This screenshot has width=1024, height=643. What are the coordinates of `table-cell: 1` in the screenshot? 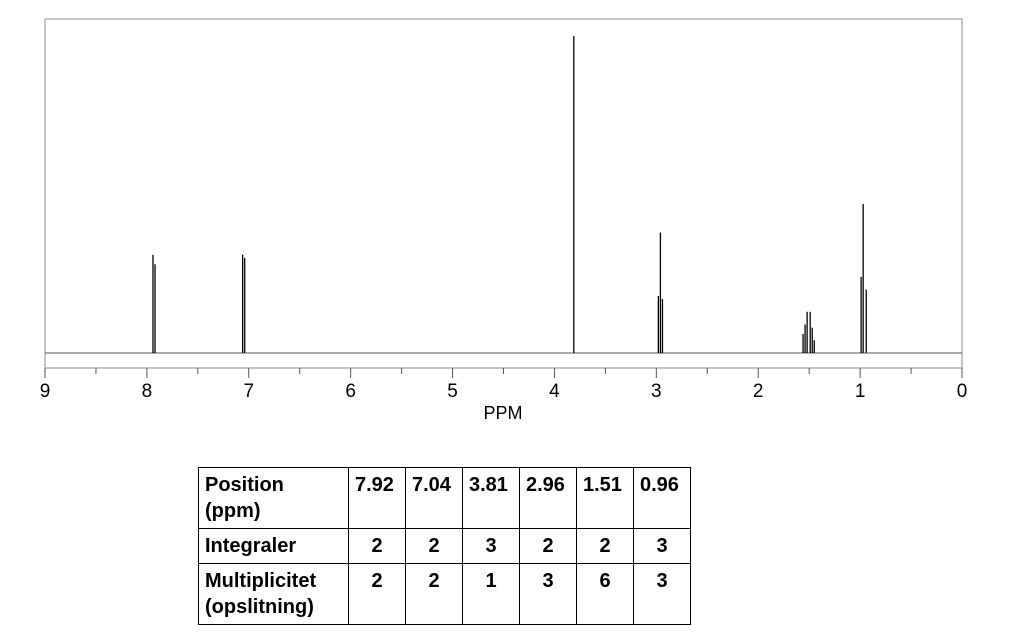 It's located at (491, 594).